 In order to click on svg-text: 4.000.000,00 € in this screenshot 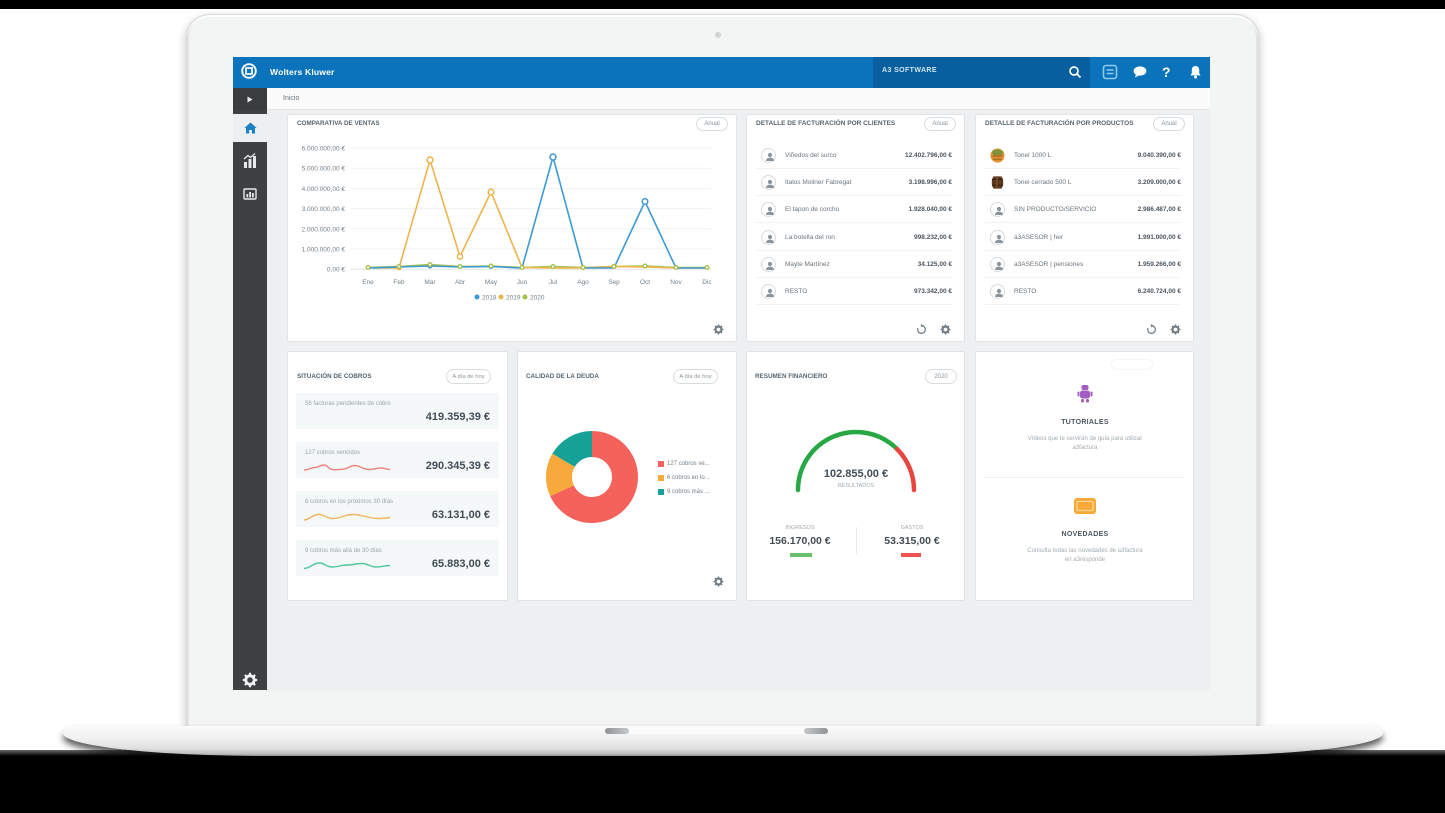, I will do `click(324, 189)`.